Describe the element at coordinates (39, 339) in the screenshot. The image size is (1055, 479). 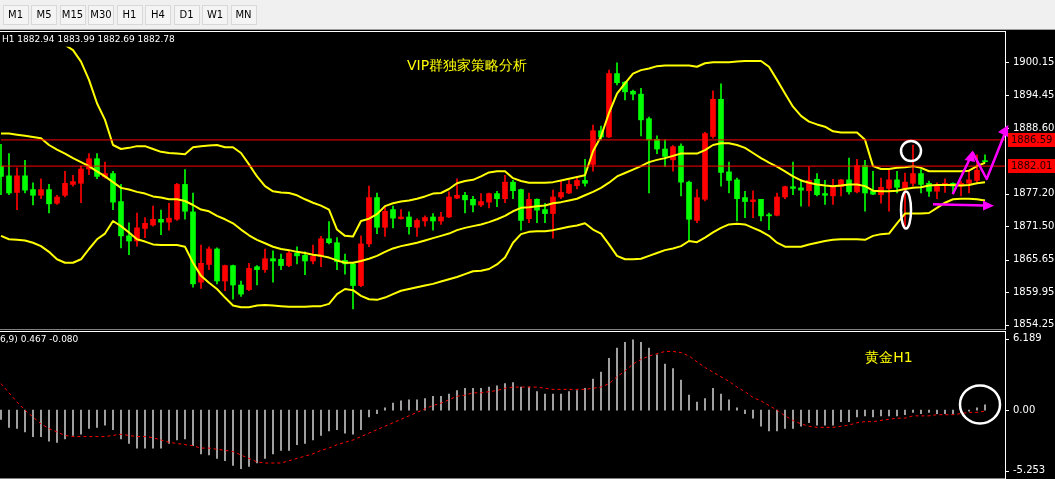
I see `annotation: 6,9) 0.467 -0.080` at that location.